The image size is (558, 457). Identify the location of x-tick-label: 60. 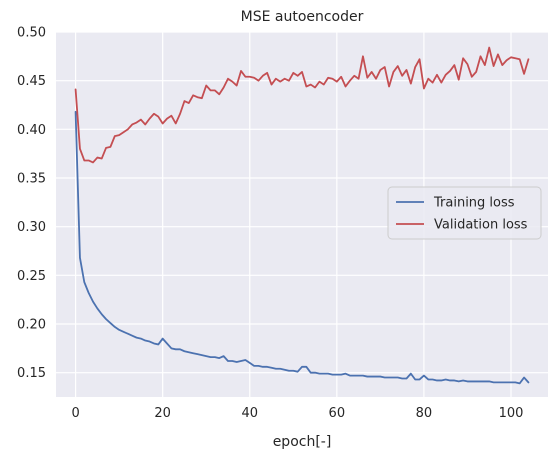
(337, 413).